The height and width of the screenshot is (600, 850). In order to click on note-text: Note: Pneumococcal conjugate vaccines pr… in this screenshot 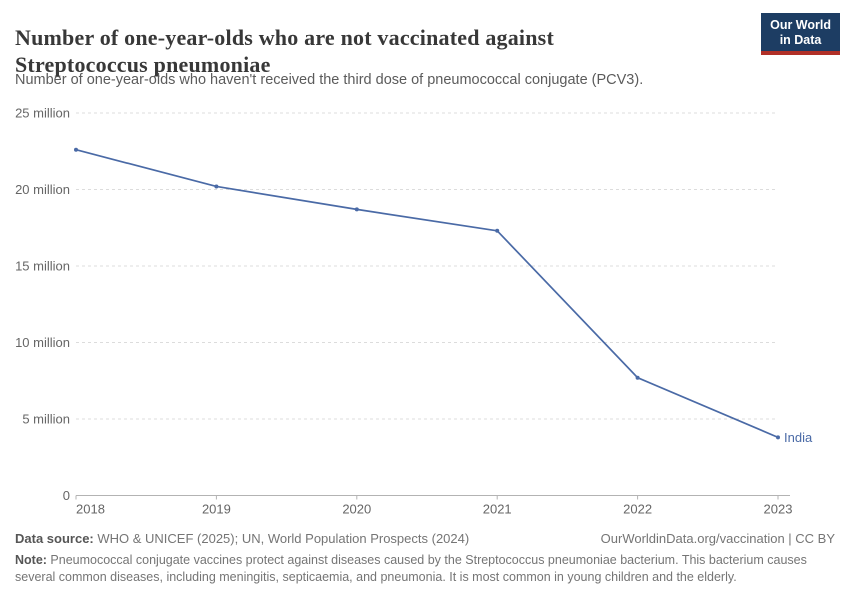, I will do `click(425, 569)`.